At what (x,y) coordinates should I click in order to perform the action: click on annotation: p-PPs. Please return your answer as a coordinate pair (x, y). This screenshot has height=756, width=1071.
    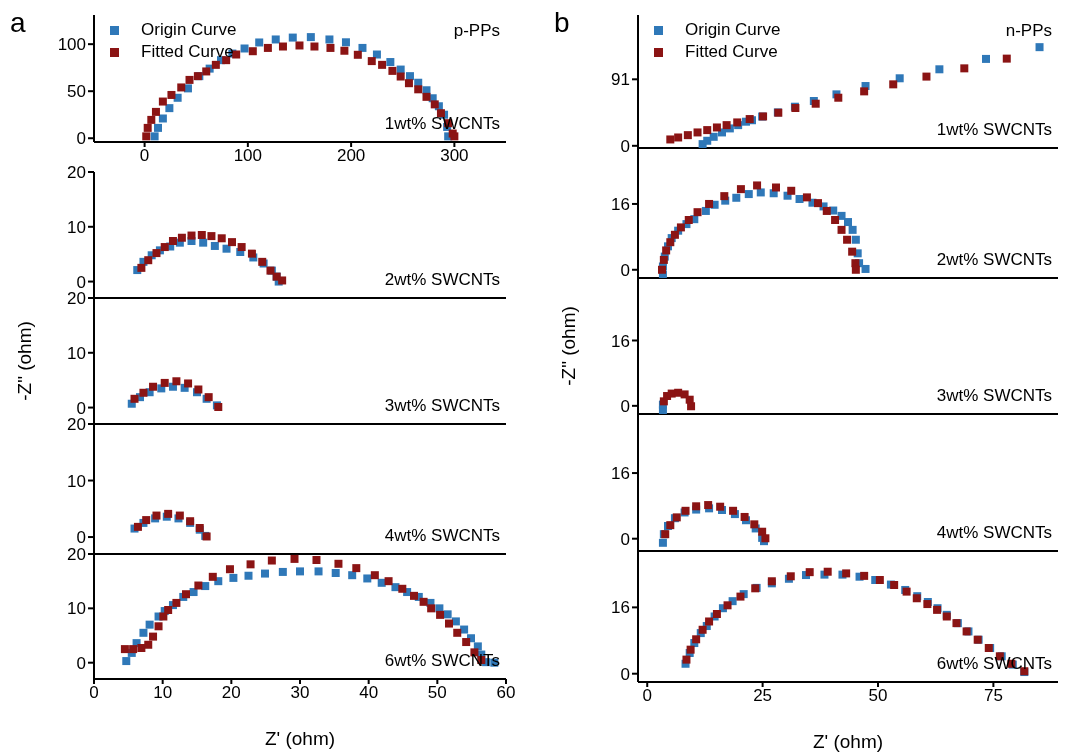
    Looking at the image, I should click on (476, 31).